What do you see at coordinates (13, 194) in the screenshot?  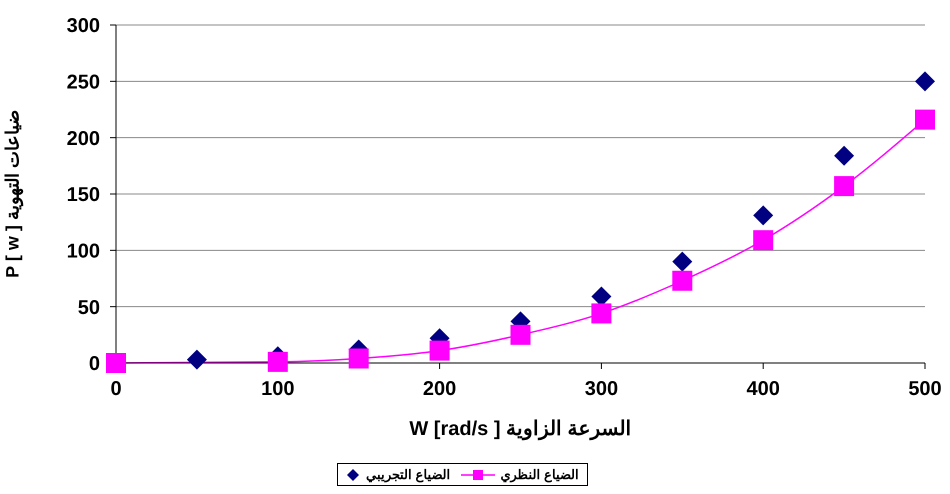 I see `y-axis-title: P [ w ] ضياعات التهوية` at bounding box center [13, 194].